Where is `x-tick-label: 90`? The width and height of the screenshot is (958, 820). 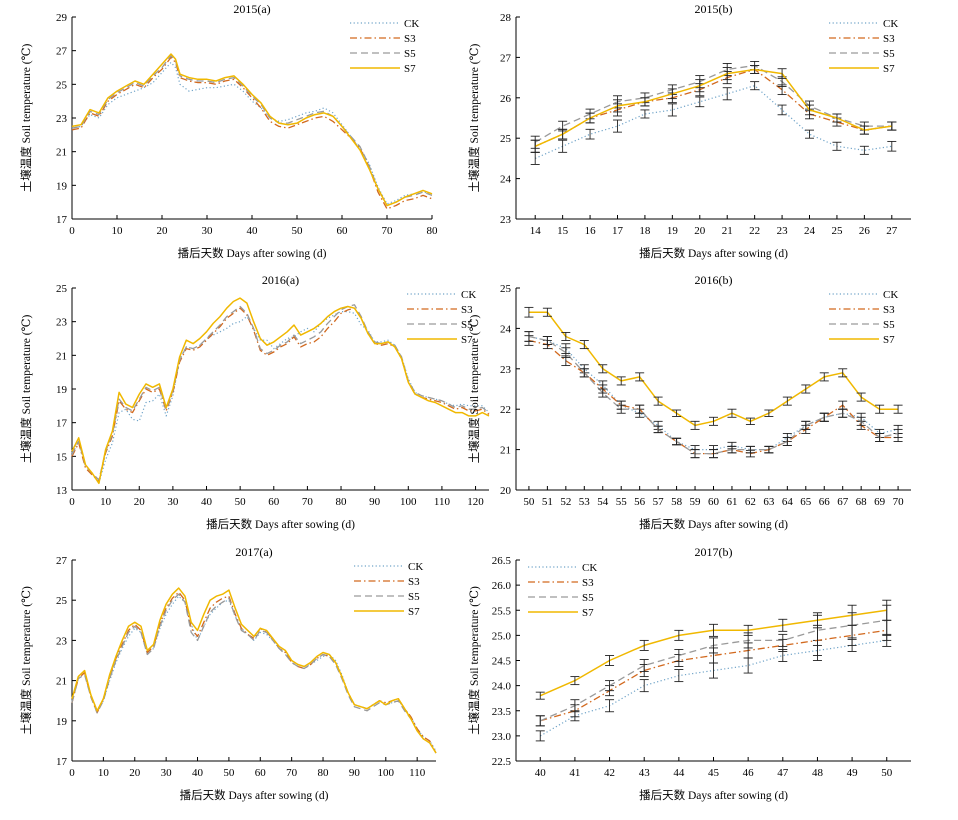
x-tick-label: 90 is located at coordinates (355, 773).